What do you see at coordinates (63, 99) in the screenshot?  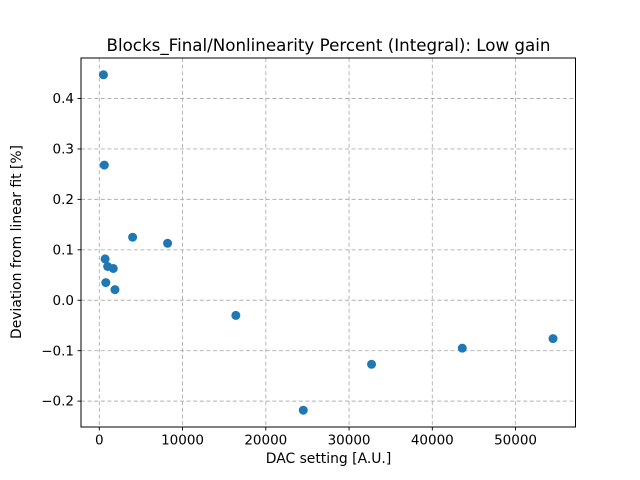 I see `y-tick-label: 0.4` at bounding box center [63, 99].